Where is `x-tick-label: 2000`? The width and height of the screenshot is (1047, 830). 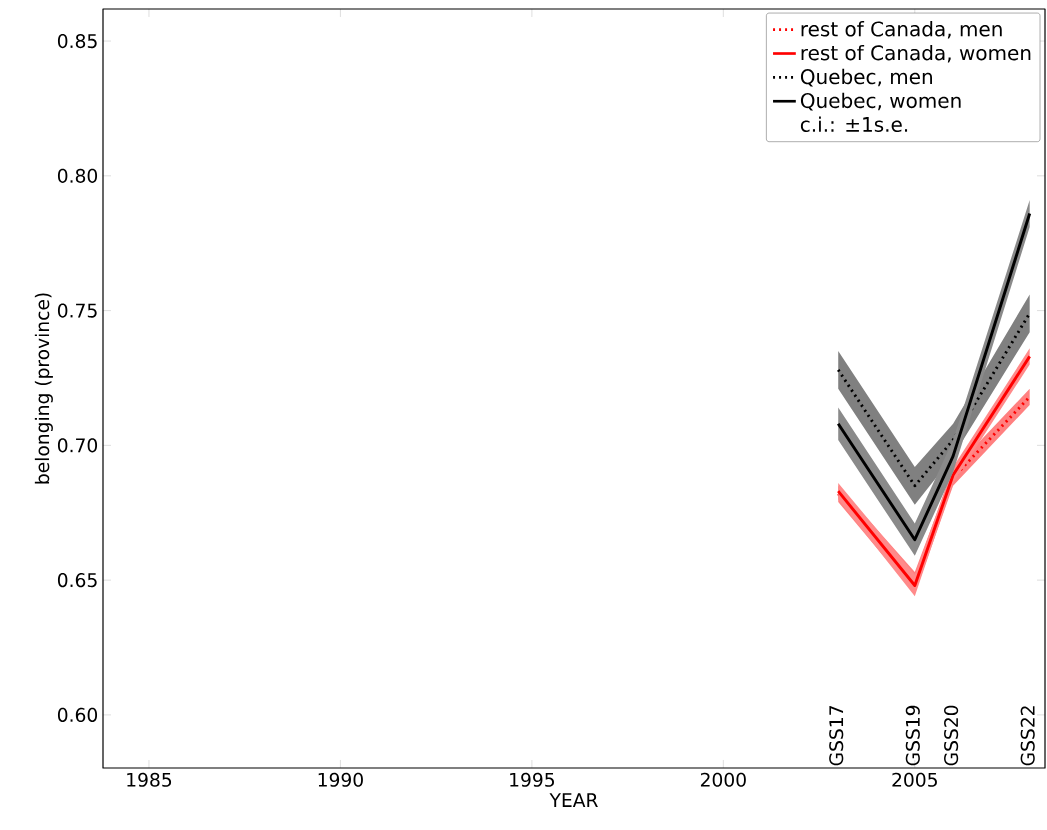
x-tick-label: 2000 is located at coordinates (723, 779).